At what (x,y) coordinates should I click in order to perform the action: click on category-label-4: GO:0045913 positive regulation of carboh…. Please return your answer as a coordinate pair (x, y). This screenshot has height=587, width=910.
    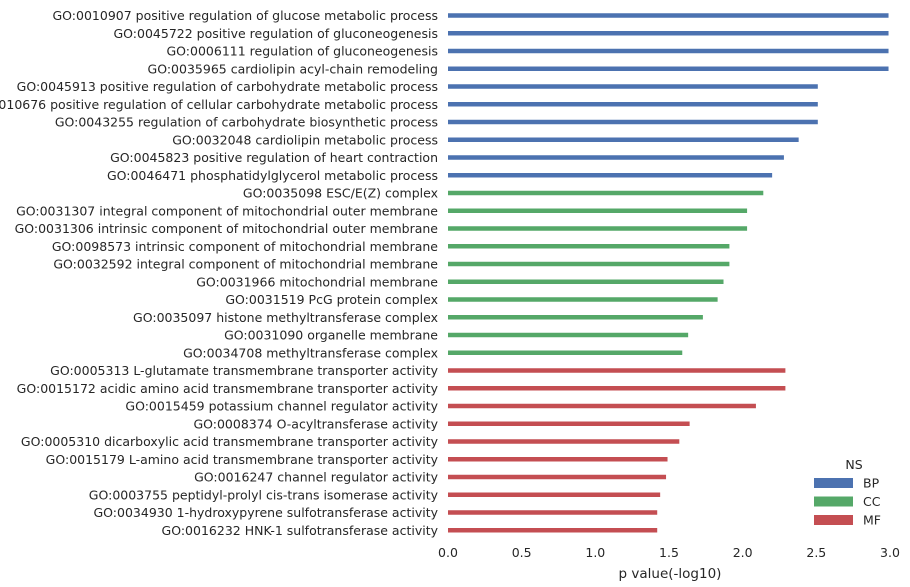
    Looking at the image, I should click on (227, 86).